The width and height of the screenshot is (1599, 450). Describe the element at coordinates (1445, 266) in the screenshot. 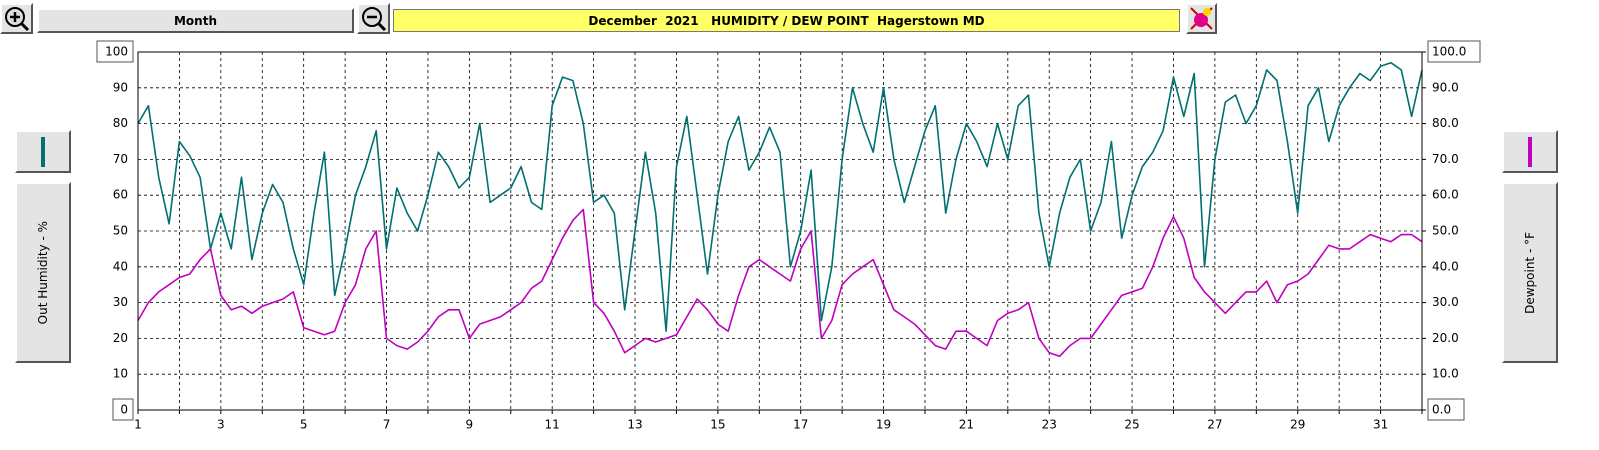

I see `y2-tick-label: 40.0` at that location.